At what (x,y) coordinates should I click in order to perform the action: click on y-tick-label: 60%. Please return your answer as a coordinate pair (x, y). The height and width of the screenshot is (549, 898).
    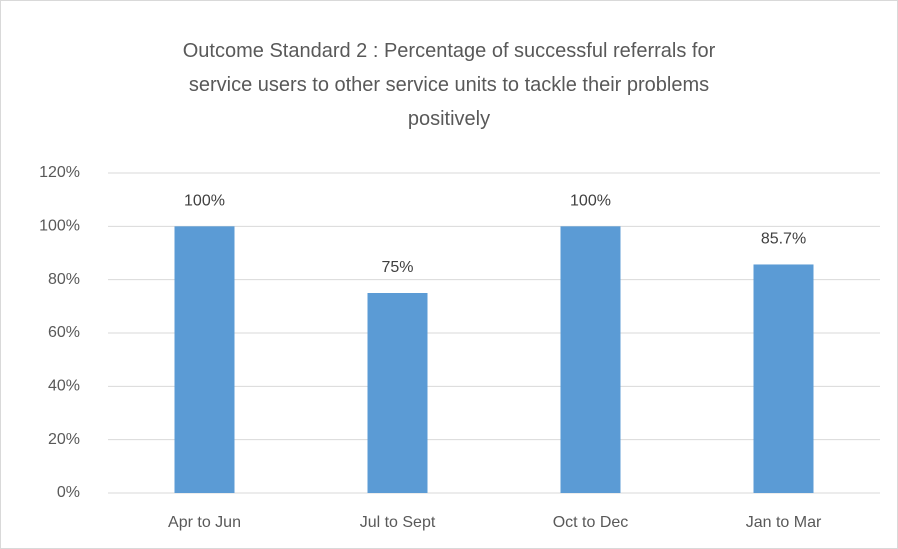
    Looking at the image, I should click on (64, 332).